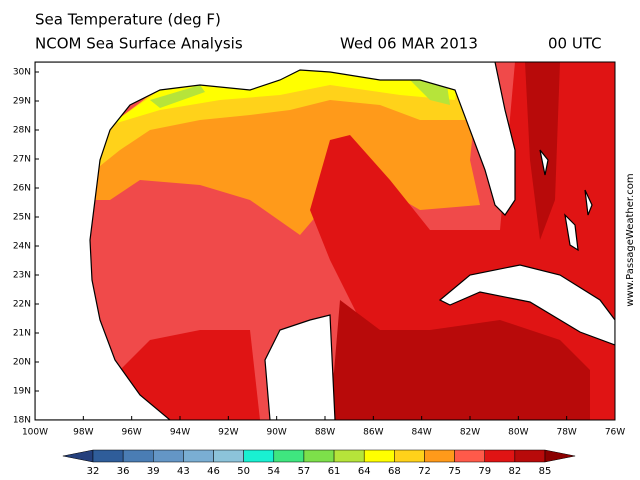  What do you see at coordinates (304, 471) in the screenshot?
I see `colorbar-label: 57` at bounding box center [304, 471].